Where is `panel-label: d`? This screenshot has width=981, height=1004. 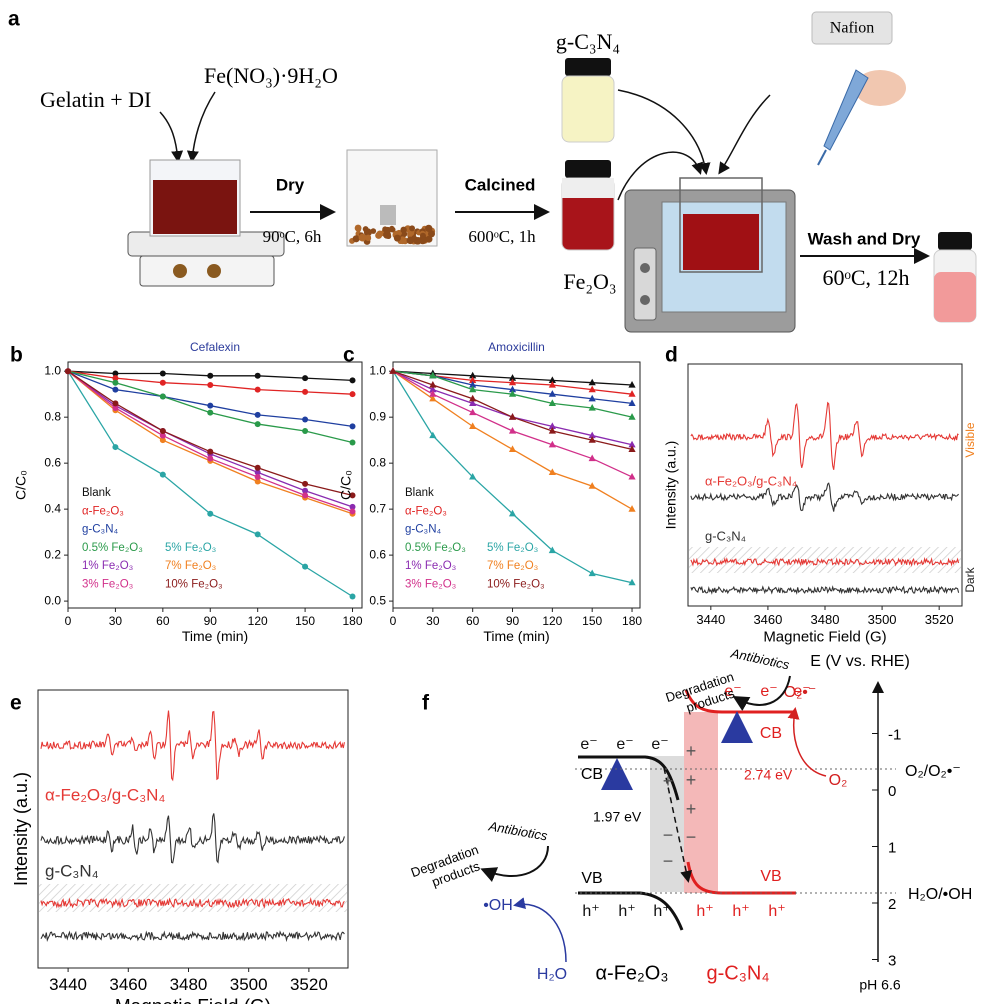 panel-label: d is located at coordinates (671, 355).